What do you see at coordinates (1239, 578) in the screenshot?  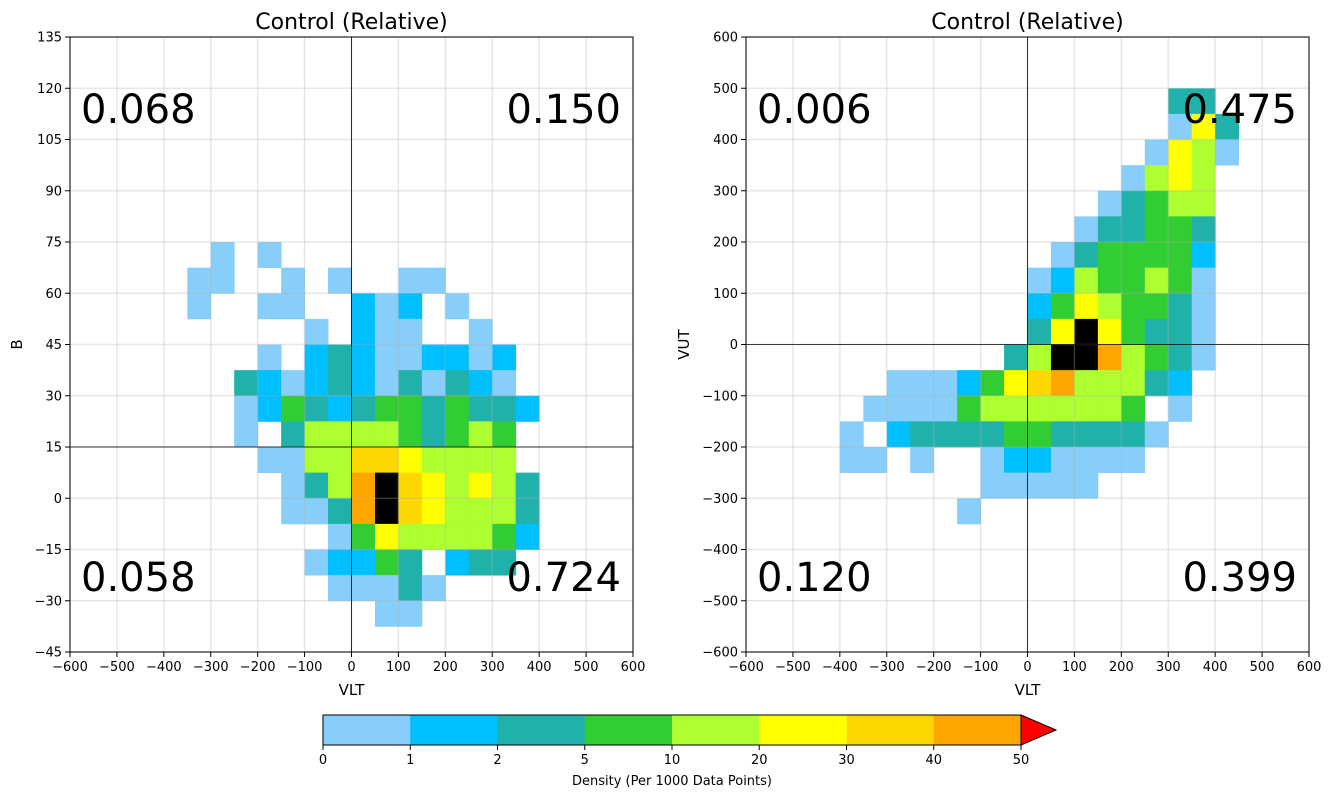 I see `quadrant-label-bottom-right: 0.399` at bounding box center [1239, 578].